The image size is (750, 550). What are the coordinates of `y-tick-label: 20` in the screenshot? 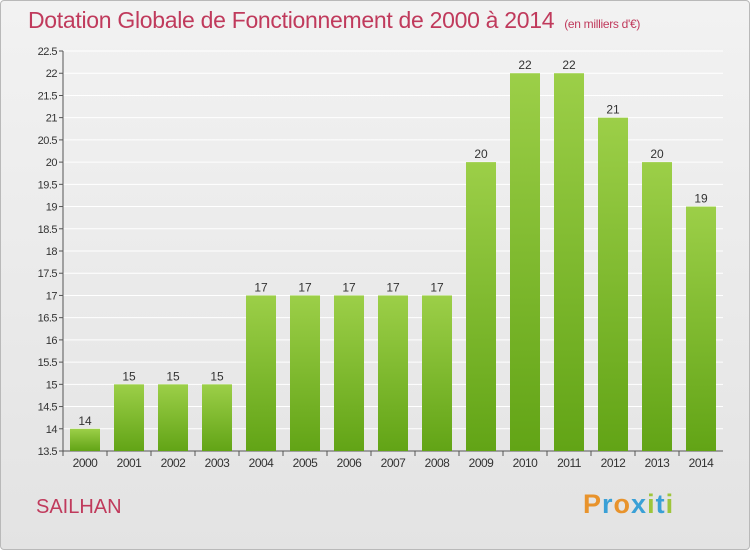 It's located at (52, 163).